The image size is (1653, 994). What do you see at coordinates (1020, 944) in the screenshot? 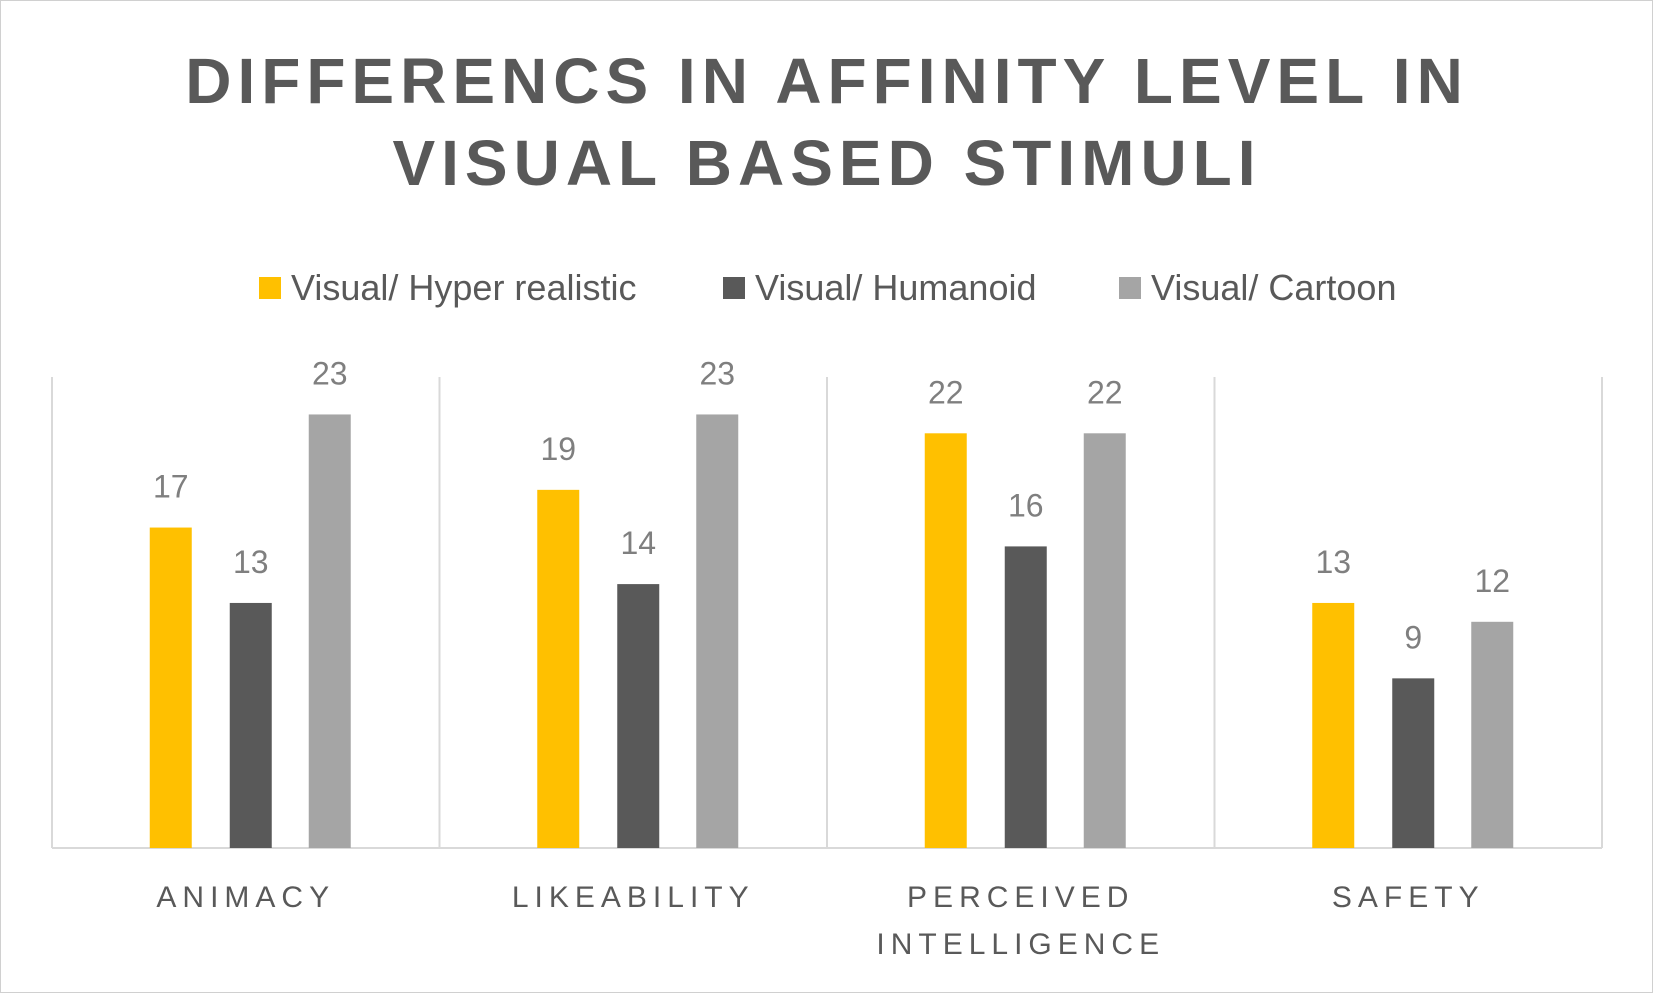
I see `category-label: INTELLIGENCE` at bounding box center [1020, 944].